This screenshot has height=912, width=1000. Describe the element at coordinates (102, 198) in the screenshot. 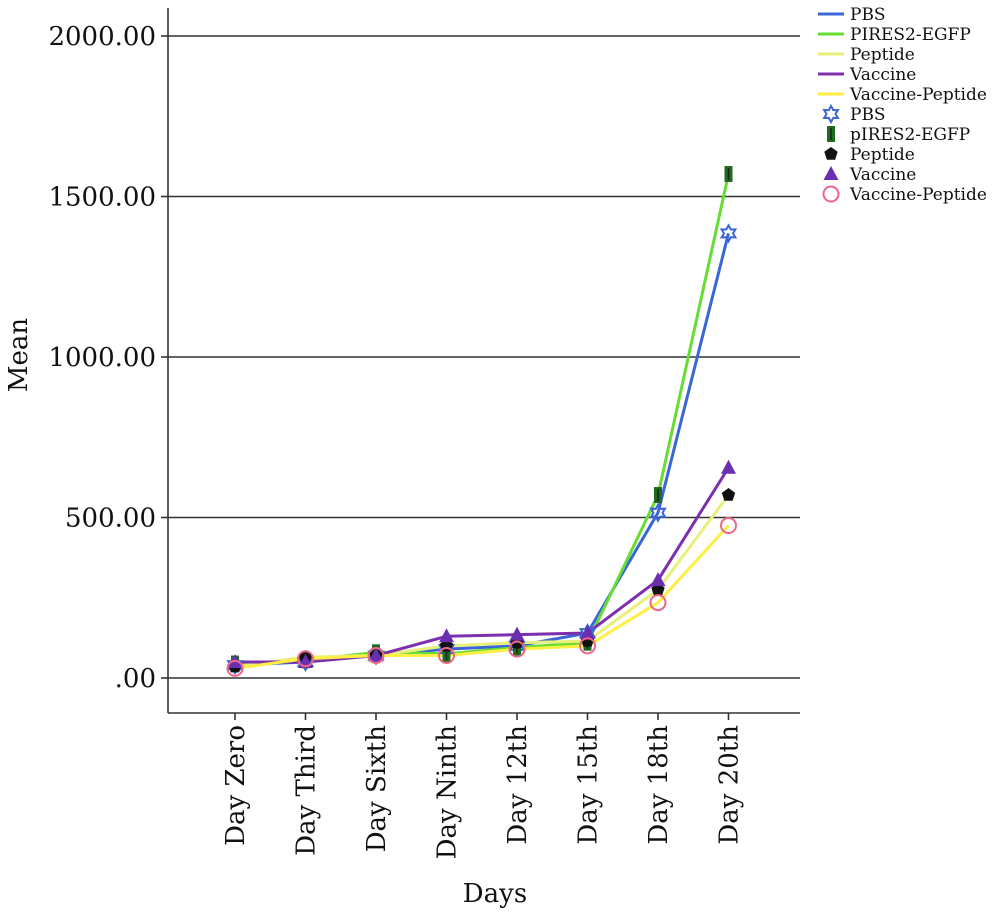

I see `y-tick-label: 1500.00` at that location.